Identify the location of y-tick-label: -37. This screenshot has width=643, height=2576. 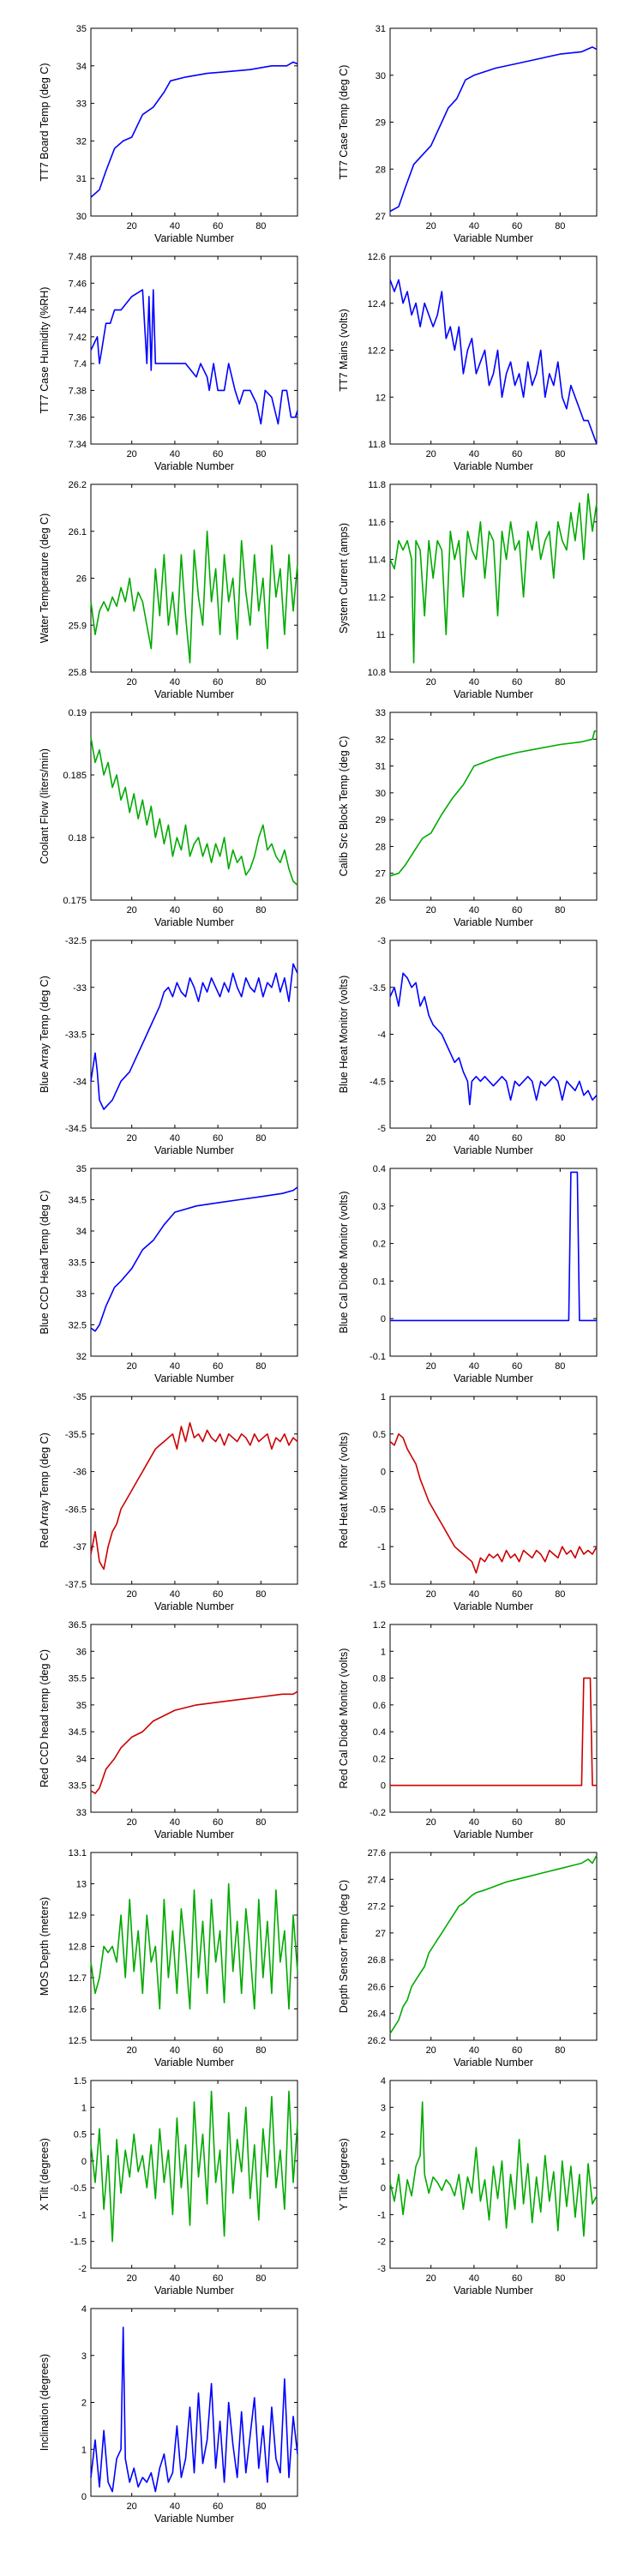
(80, 1547).